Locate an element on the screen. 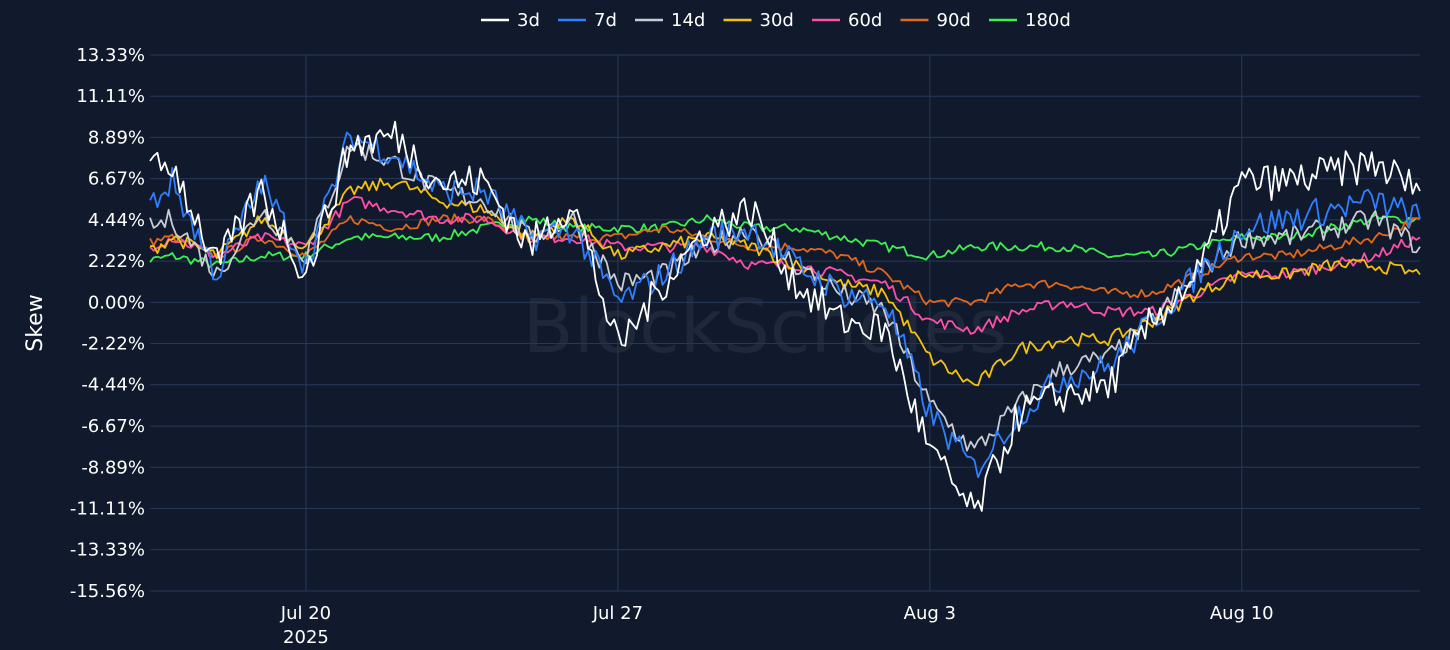 The height and width of the screenshot is (650, 1450). watermark: BlockScholes is located at coordinates (765, 327).